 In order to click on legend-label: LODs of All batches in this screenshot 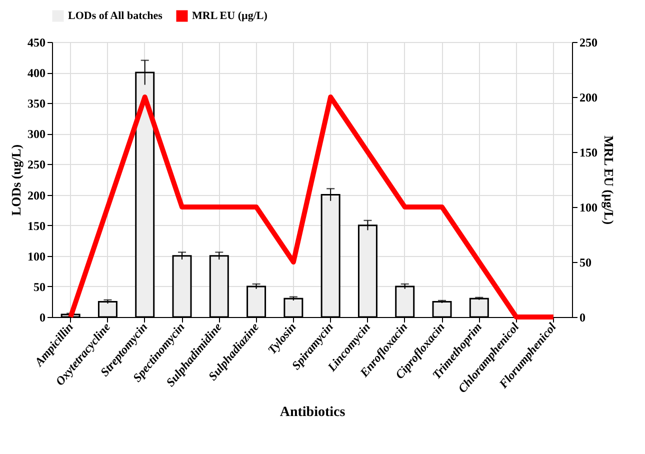, I will do `click(116, 16)`.